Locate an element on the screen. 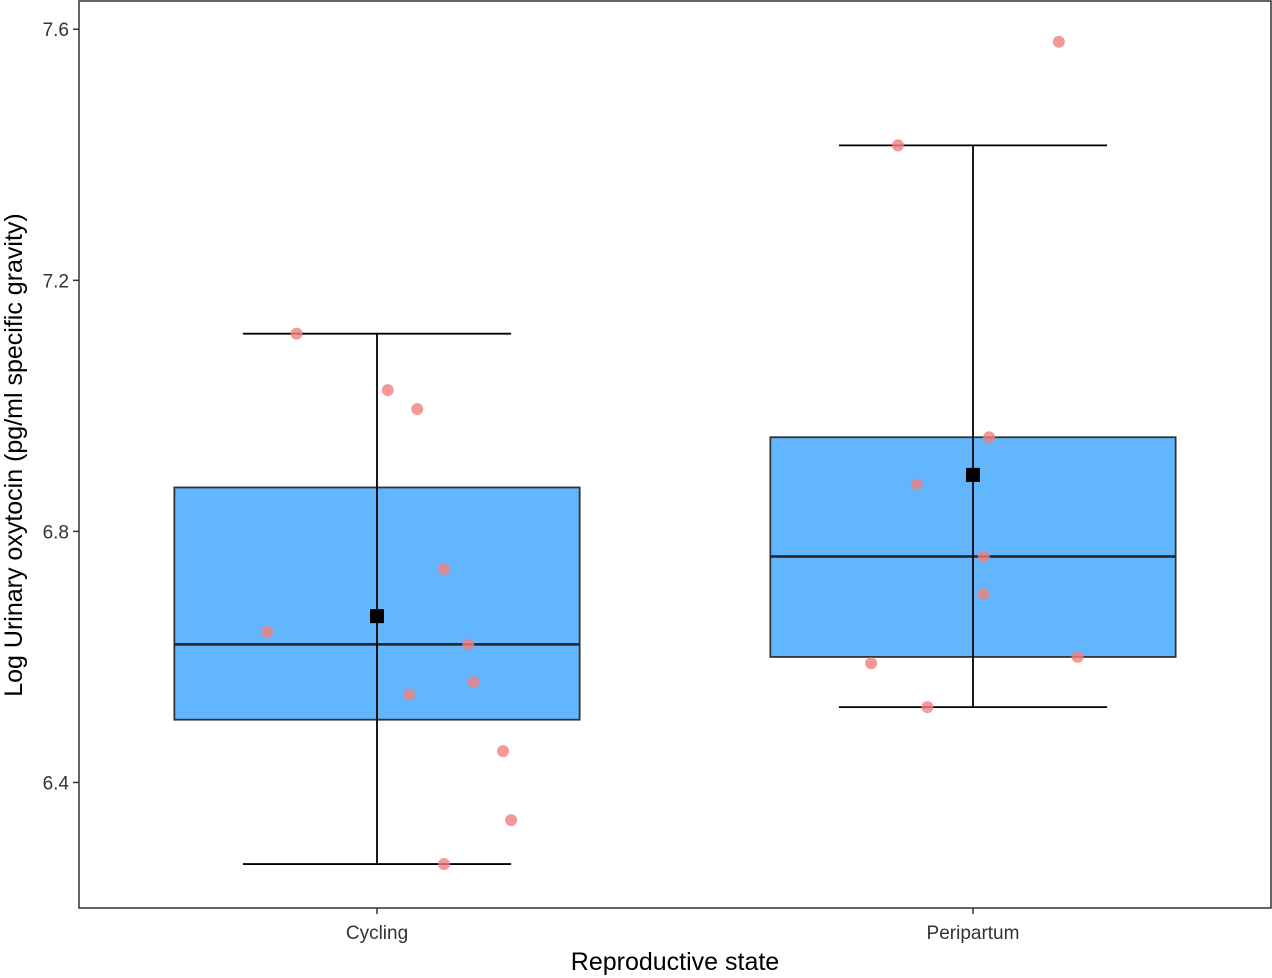  mean-marker-cycling is located at coordinates (377, 616).